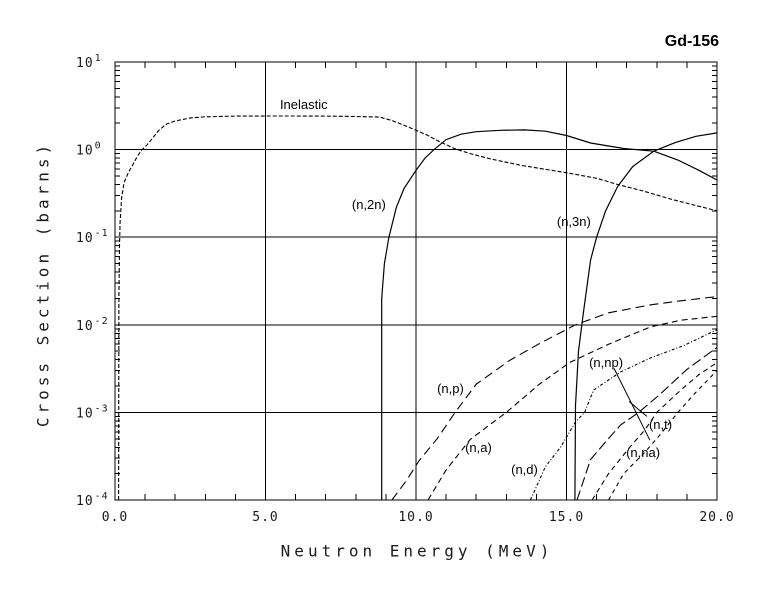 This screenshot has height=590, width=780. I want to click on label-leader-line, so click(638, 409).